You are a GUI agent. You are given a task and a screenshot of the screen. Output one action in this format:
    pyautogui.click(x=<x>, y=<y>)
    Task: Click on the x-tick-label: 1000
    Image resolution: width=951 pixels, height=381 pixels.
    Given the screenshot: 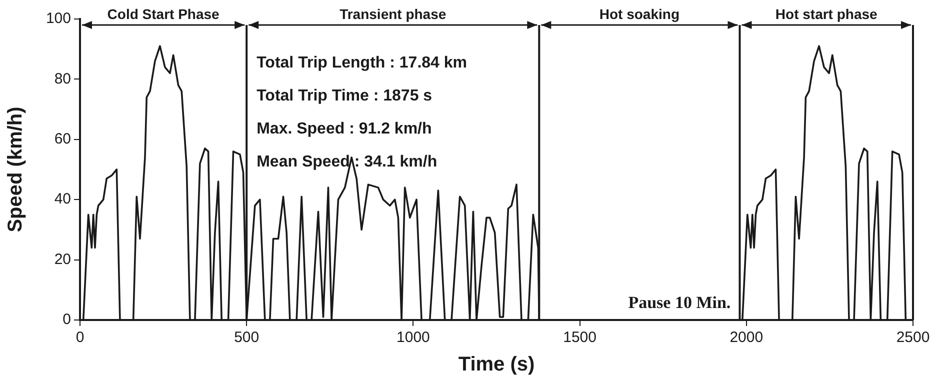 What is the action you would take?
    pyautogui.click(x=413, y=337)
    